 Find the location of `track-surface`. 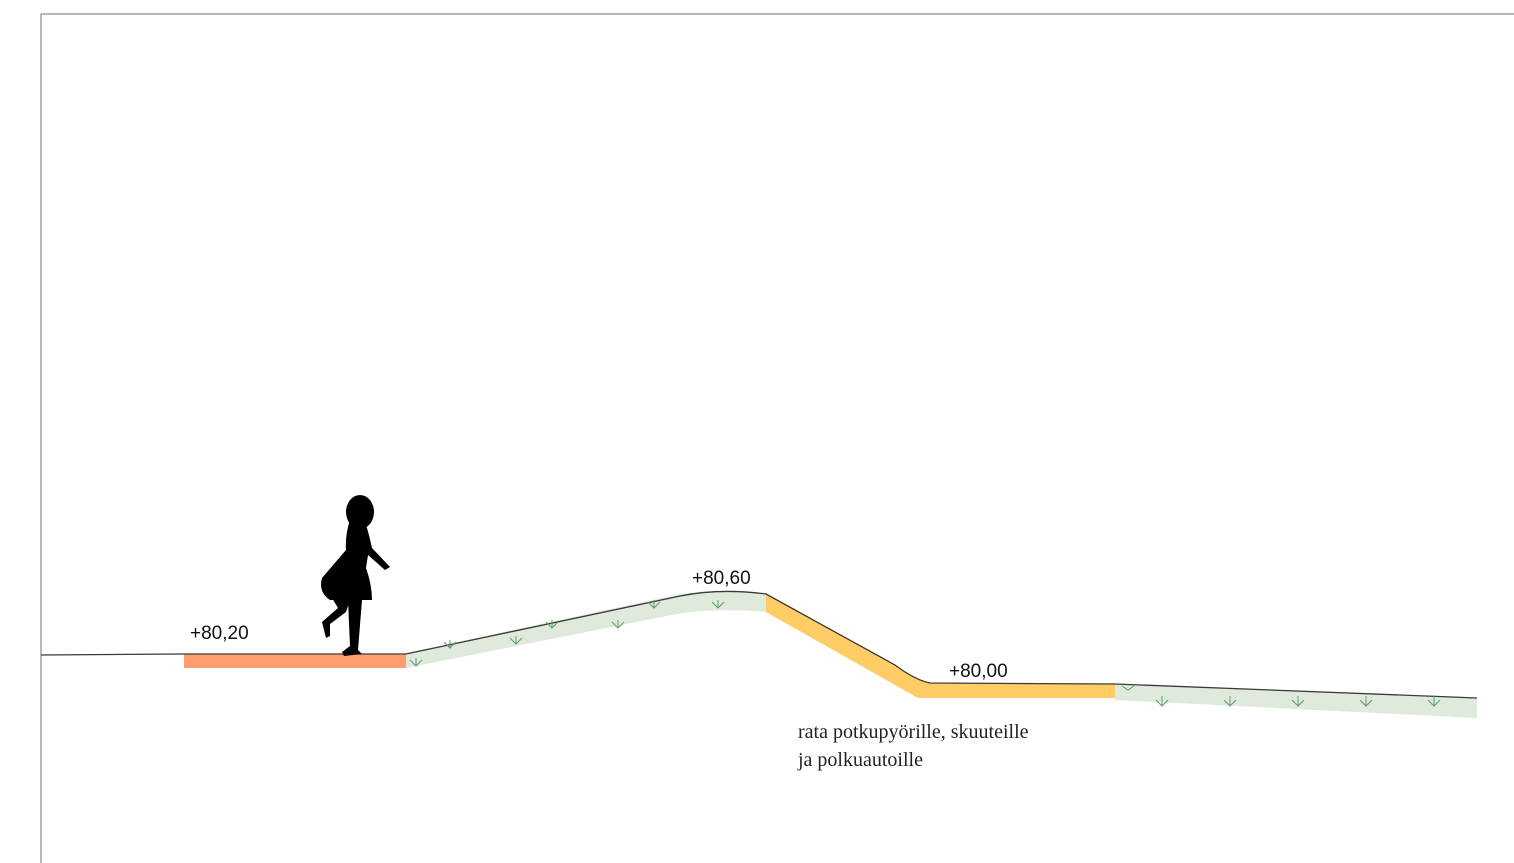

track-surface is located at coordinates (940, 645).